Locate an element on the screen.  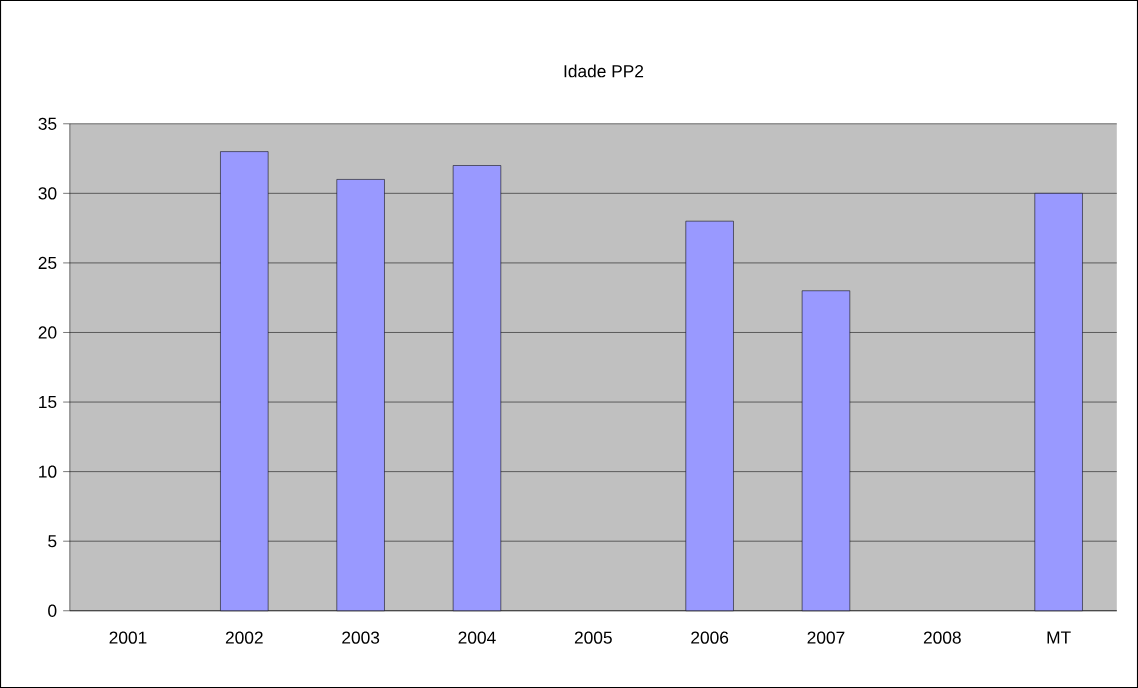
x-tick-label: 2006 is located at coordinates (710, 637).